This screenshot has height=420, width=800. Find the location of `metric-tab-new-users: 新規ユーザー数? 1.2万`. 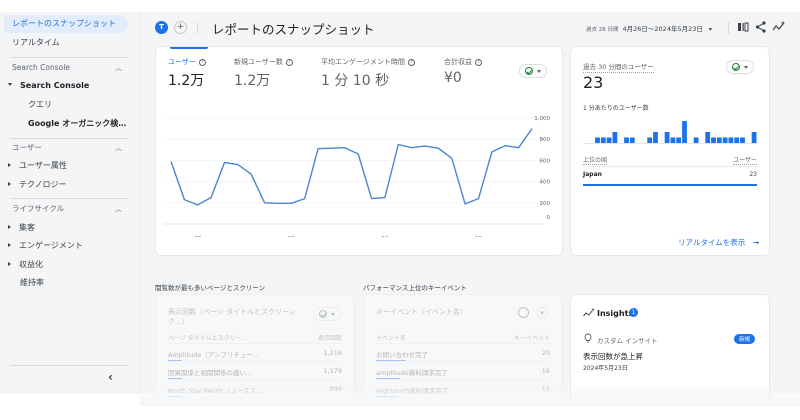

metric-tab-new-users: 新規ユーザー数? 1.2万 is located at coordinates (263, 73).